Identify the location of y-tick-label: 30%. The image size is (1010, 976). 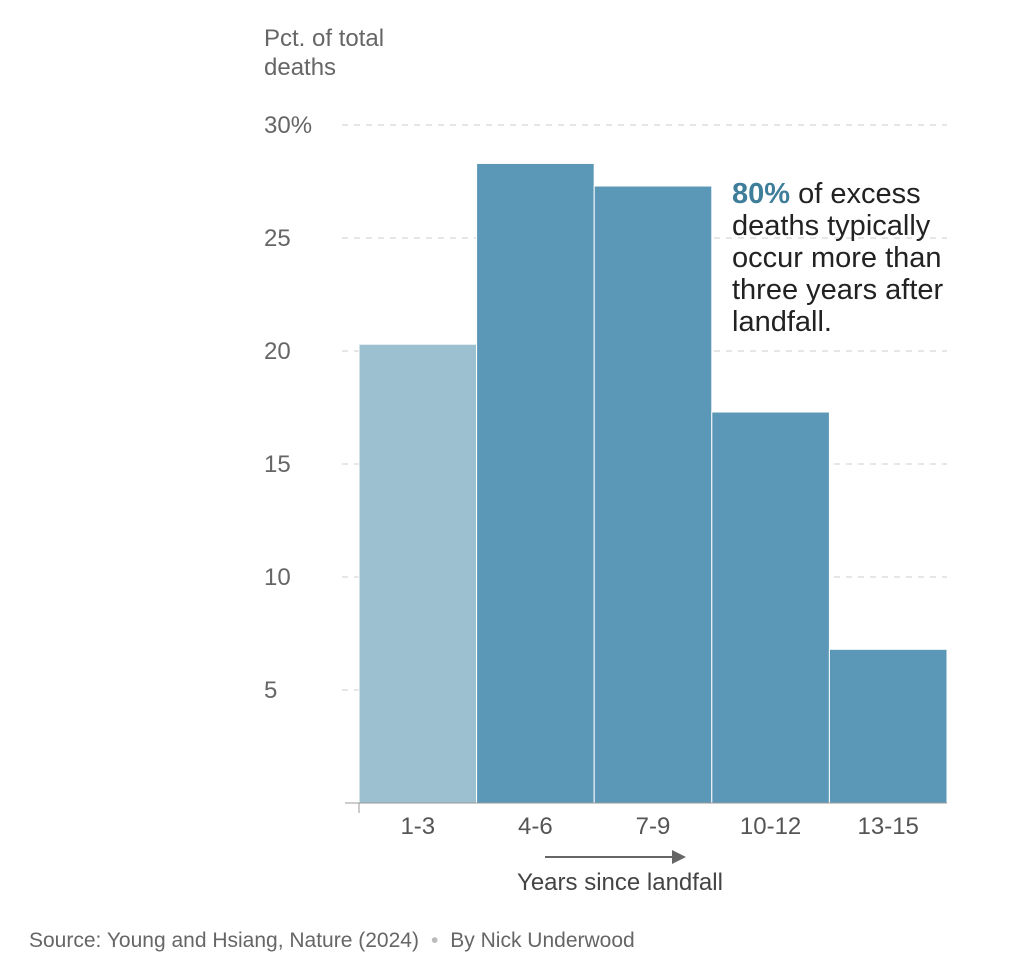
(288, 125).